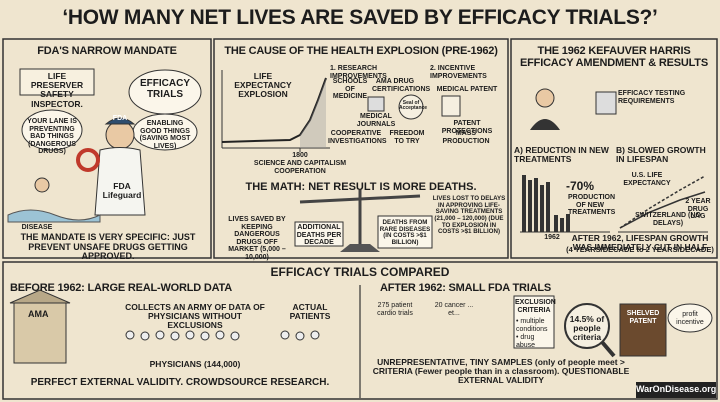 The height and width of the screenshot is (402, 720). What do you see at coordinates (643, 317) in the screenshot?
I see `shelf-label: SHELVED PATENT` at bounding box center [643, 317].